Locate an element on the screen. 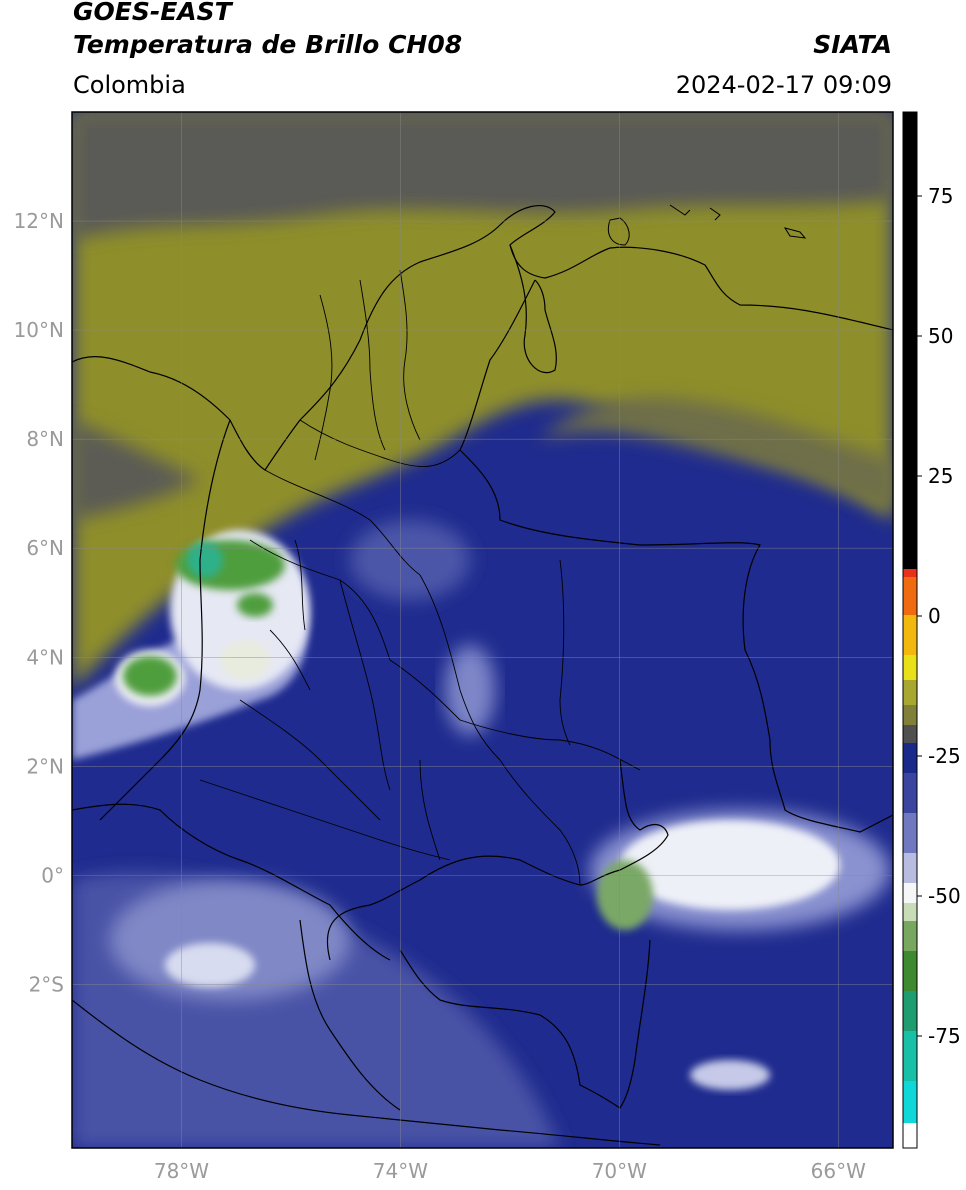  timestamp-label: 2024-02-17 09:09 is located at coordinates (783, 85).